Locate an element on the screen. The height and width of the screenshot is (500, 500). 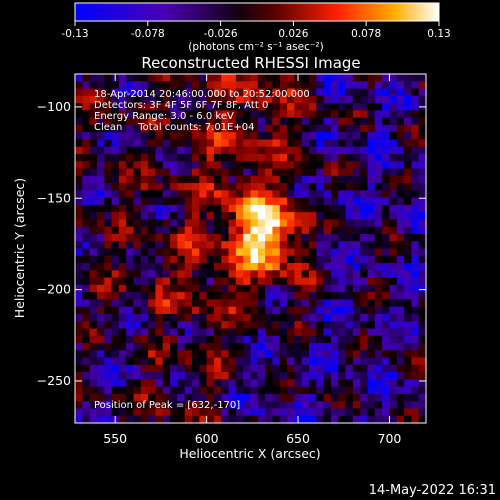
annotation-energy: Energy Range: 3.0 - 6.0 keV is located at coordinates (164, 116).